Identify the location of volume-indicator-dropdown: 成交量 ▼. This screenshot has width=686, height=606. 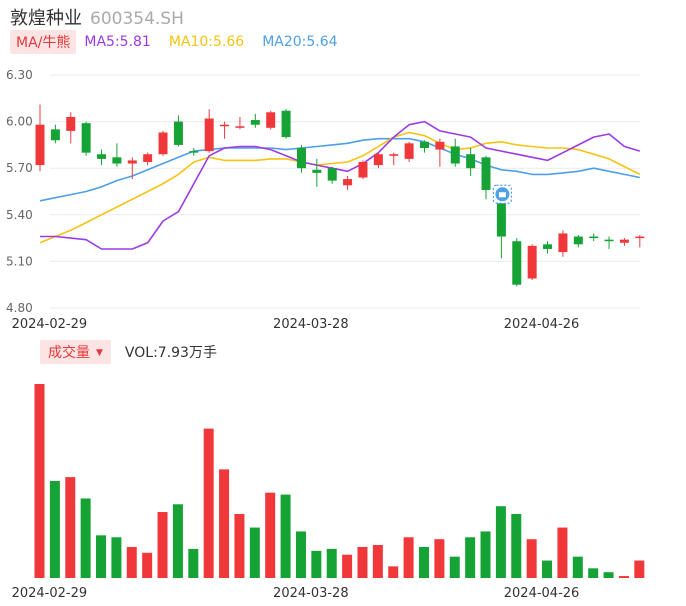
(75, 352).